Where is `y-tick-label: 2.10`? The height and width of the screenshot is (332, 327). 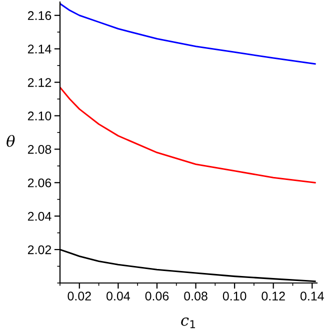
y-tick-label: 2.10 is located at coordinates (40, 116).